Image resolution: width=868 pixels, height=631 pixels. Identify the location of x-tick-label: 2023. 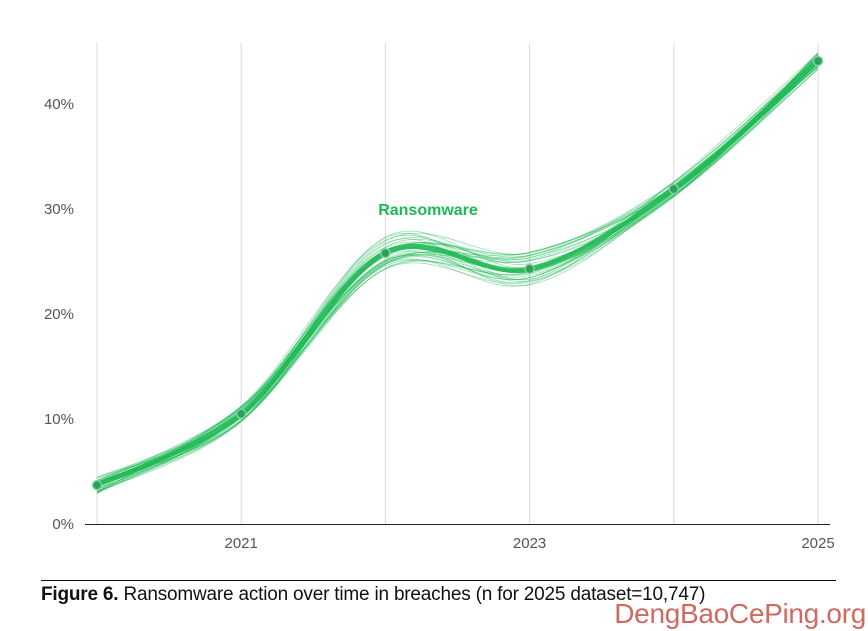
(529, 543).